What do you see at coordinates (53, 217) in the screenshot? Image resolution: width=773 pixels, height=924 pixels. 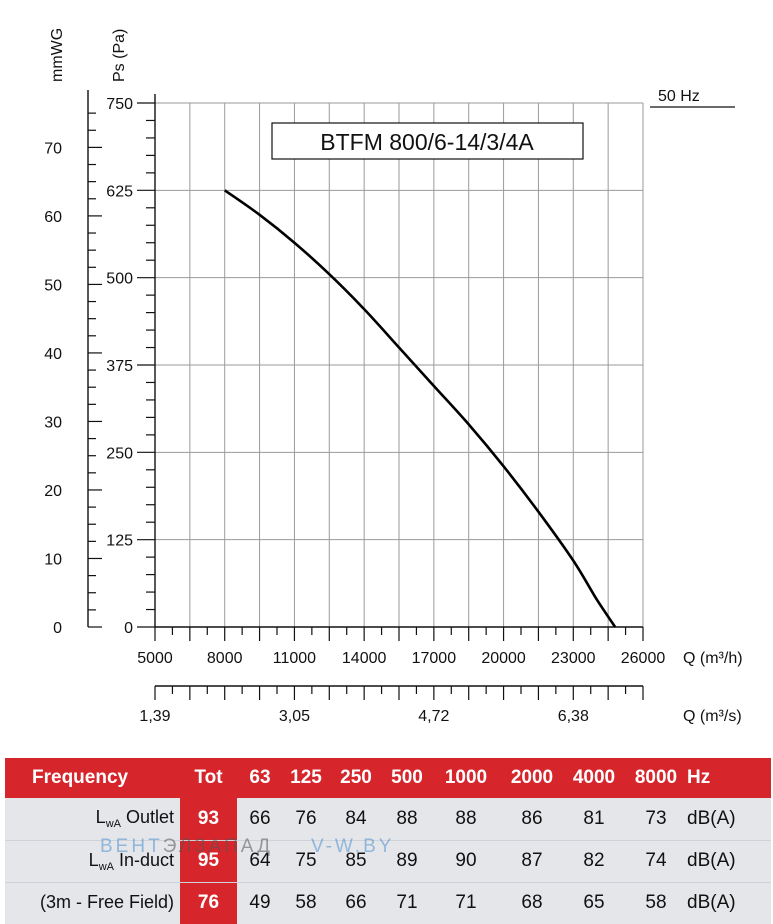 I see `mm-tick-label: 60` at bounding box center [53, 217].